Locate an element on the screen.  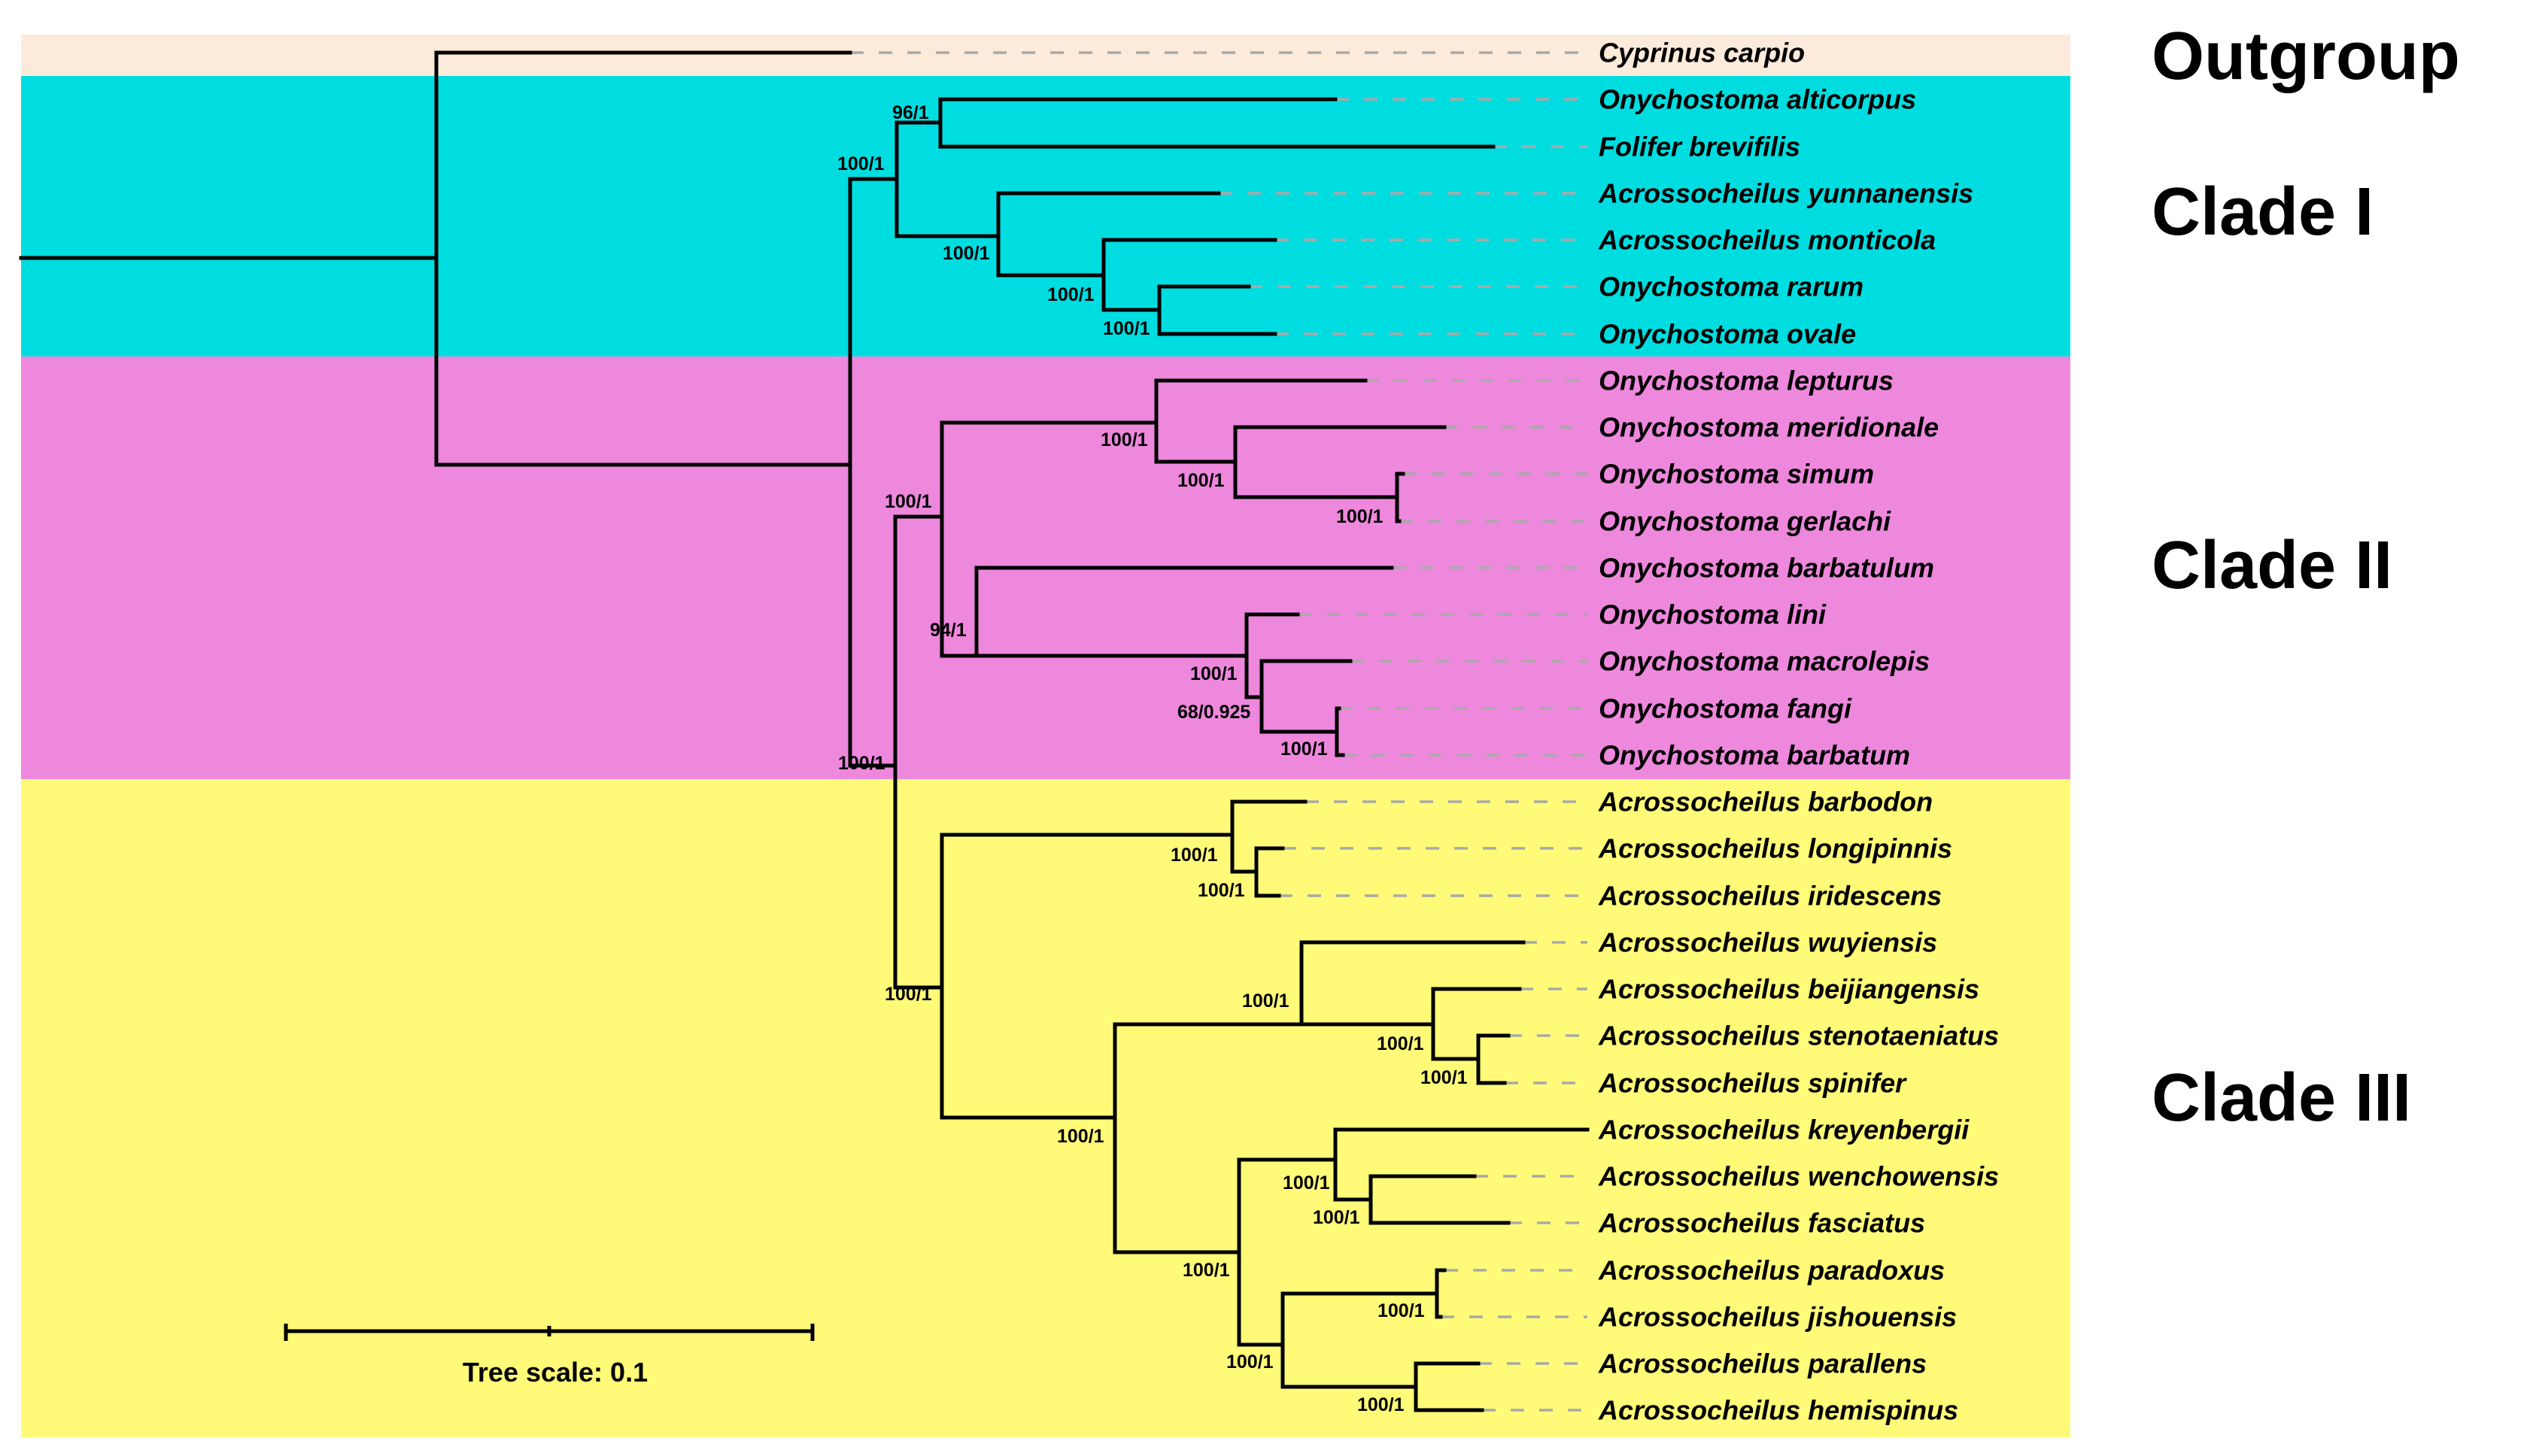
support-value: 94/1 is located at coordinates (948, 630).